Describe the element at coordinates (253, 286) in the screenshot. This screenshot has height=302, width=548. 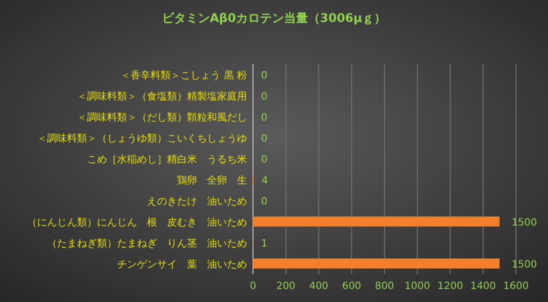
I see `x-tick-label: 0` at that location.